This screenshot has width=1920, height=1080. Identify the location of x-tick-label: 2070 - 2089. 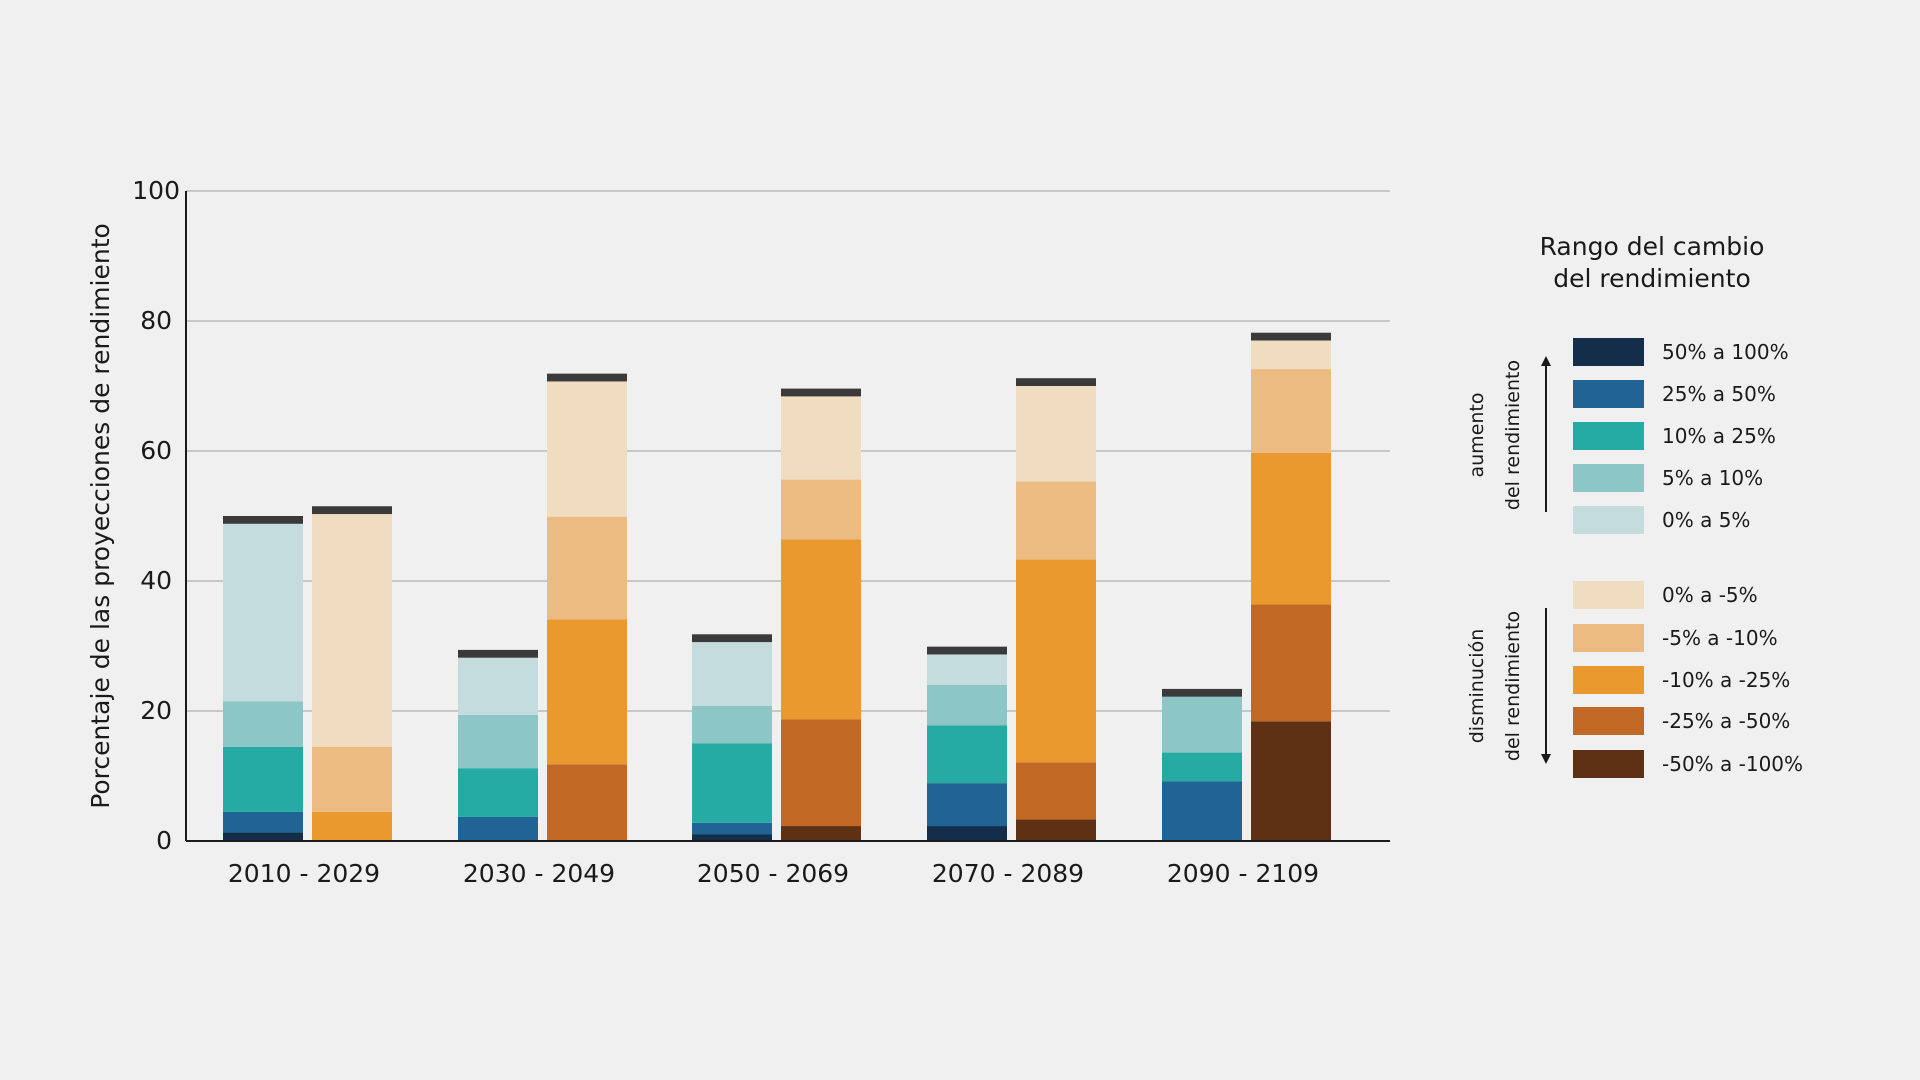
(1008, 873).